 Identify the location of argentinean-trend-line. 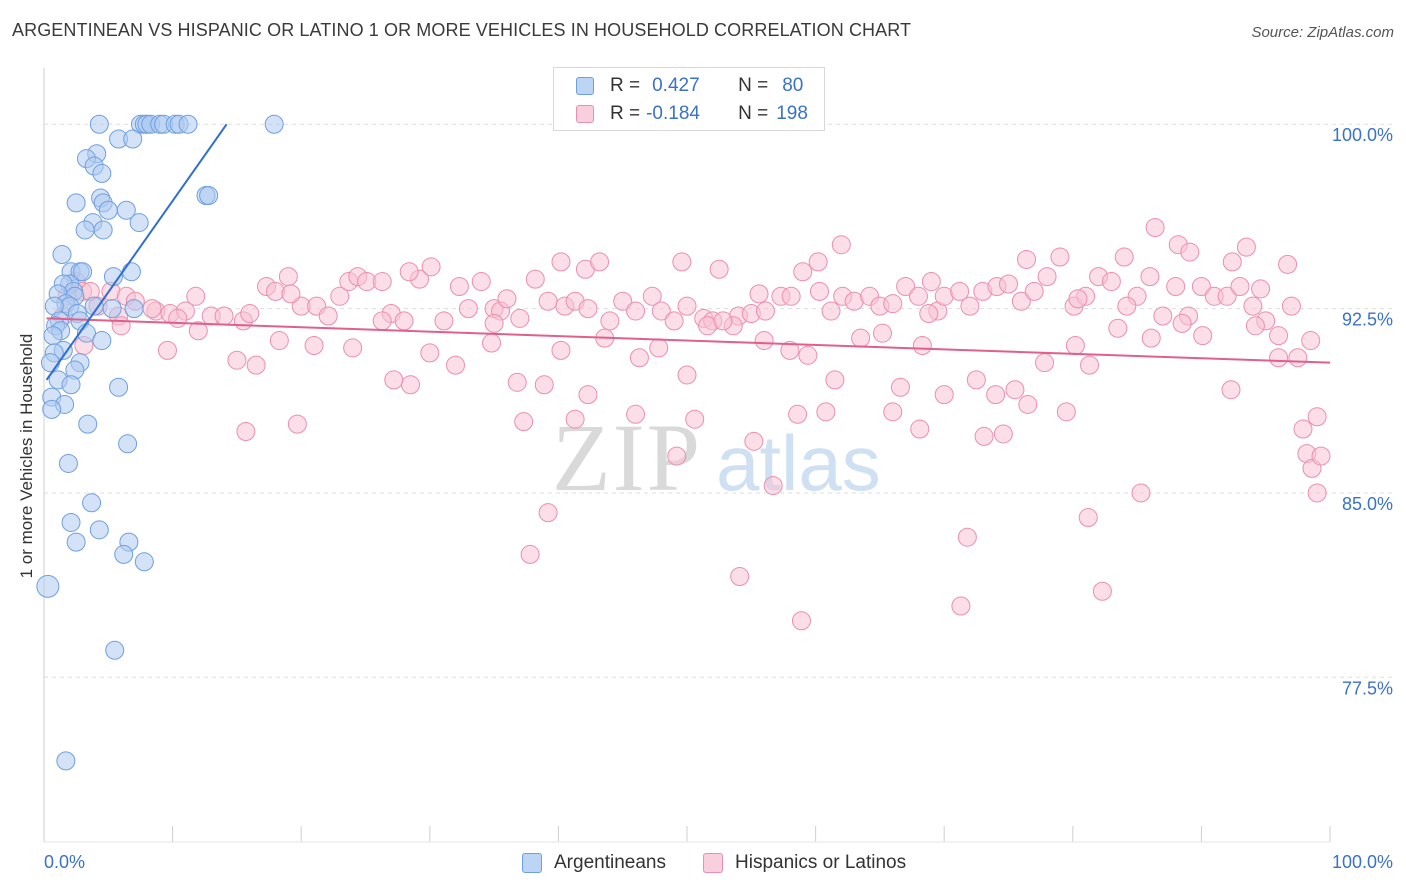
(136, 252).